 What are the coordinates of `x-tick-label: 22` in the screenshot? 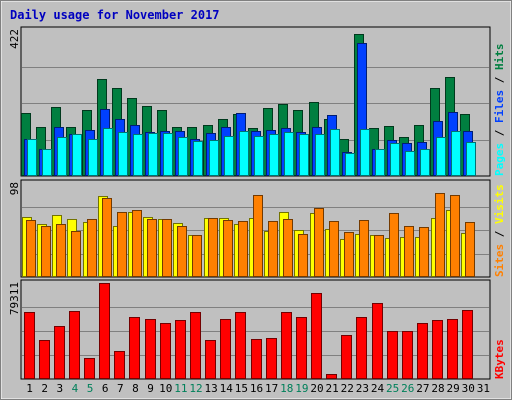 It's located at (347, 388).